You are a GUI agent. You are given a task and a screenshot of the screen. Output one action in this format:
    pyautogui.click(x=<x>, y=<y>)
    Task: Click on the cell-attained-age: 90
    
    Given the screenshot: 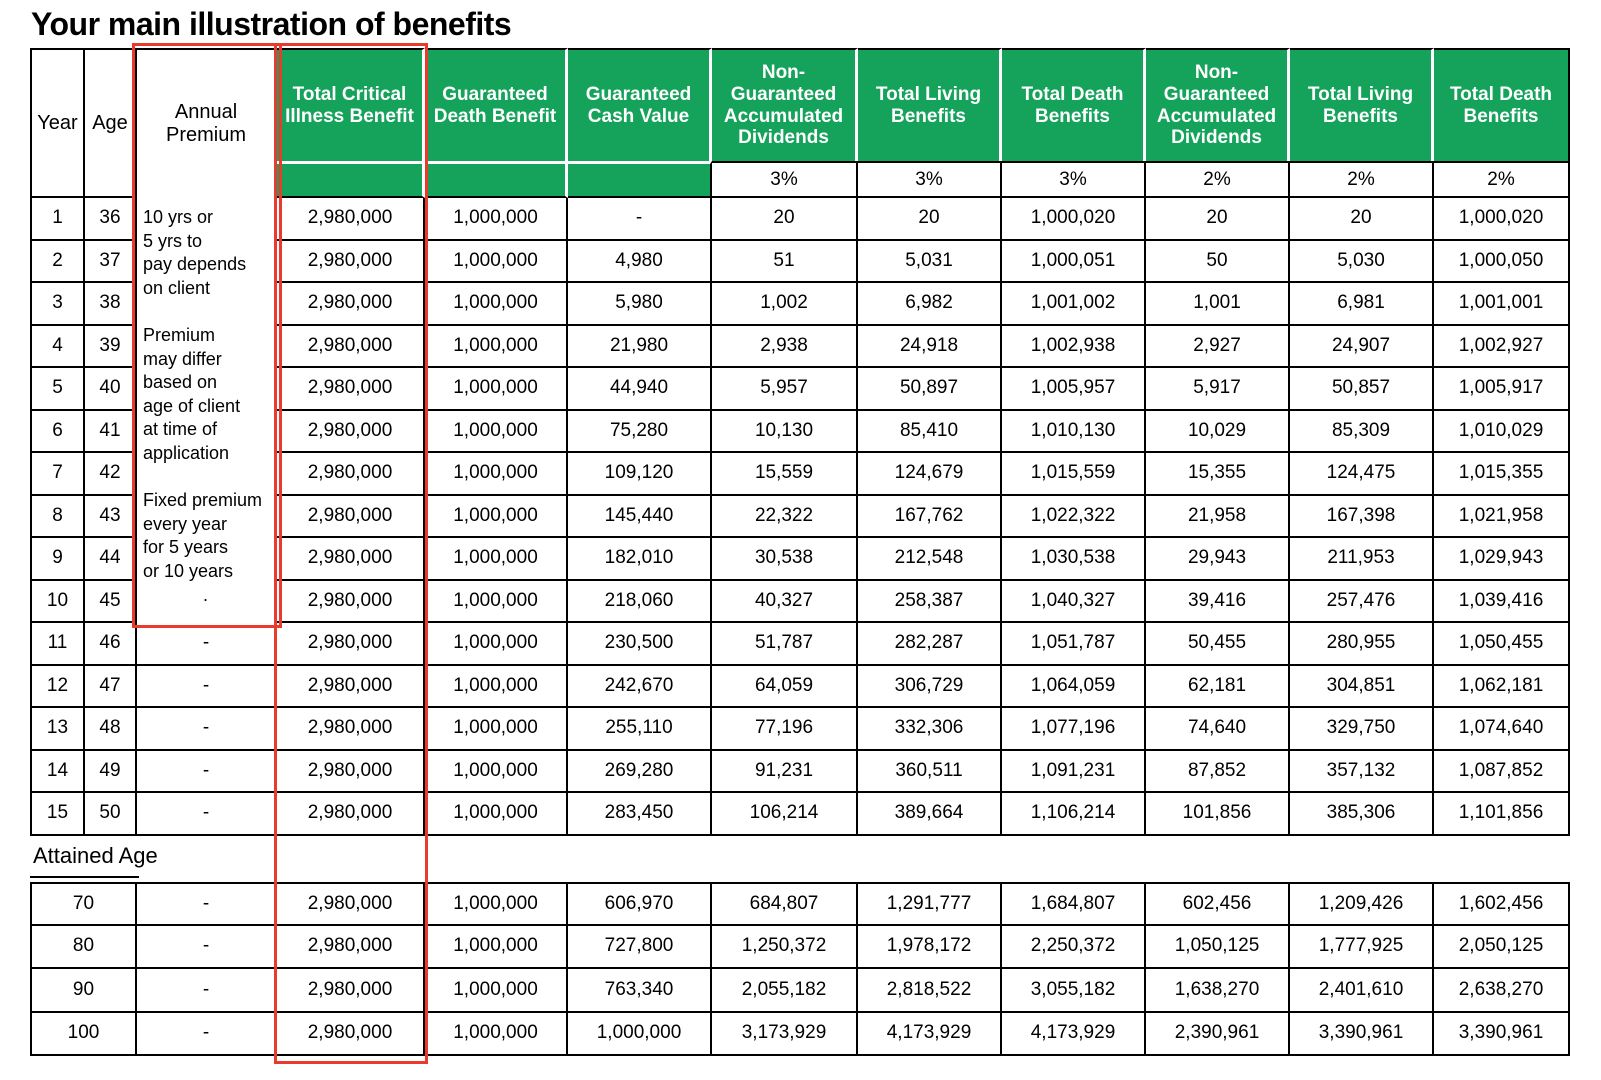 What is the action you would take?
    pyautogui.click(x=83, y=991)
    